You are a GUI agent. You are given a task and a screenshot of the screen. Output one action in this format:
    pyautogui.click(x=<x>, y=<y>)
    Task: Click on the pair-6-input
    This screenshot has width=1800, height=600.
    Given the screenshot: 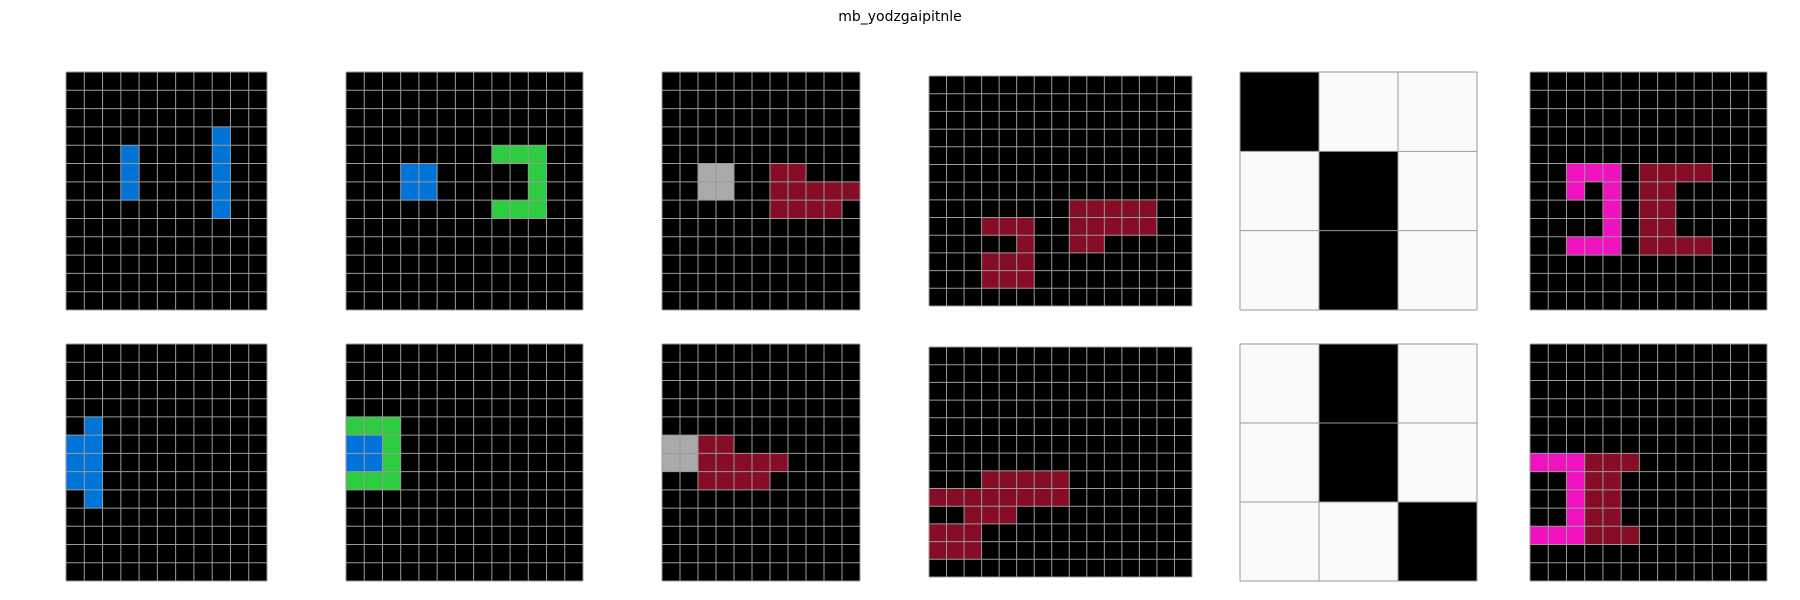 What is the action you would take?
    pyautogui.click(x=1648, y=191)
    